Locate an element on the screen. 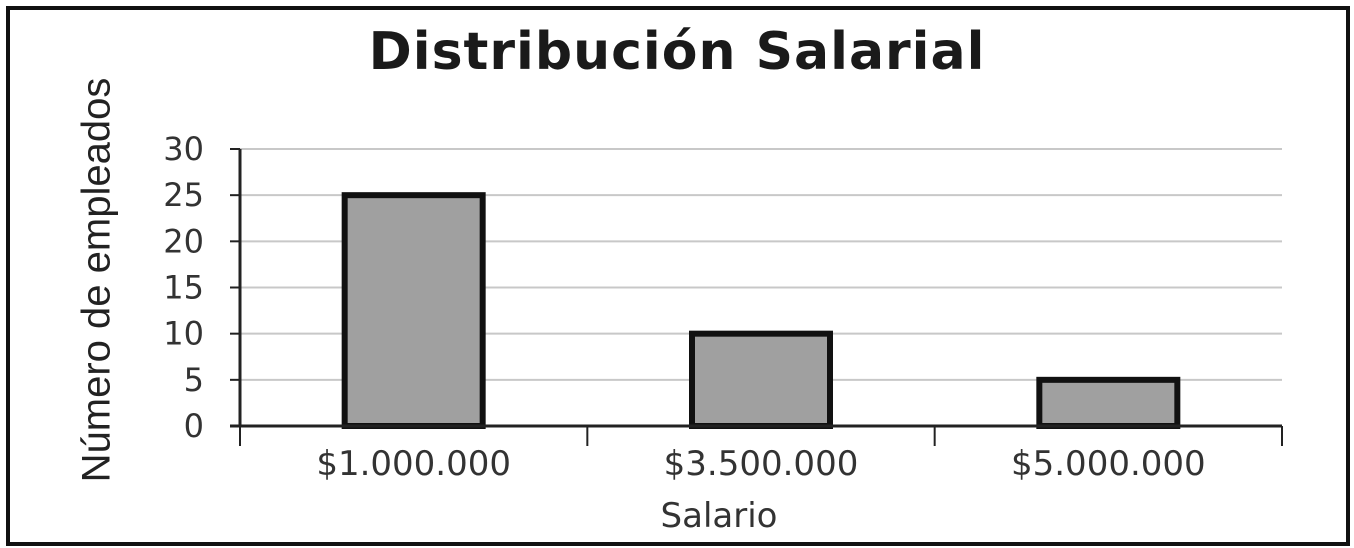 The height and width of the screenshot is (548, 1354). x-tick-labels: $1.000.000 $3.500.000 $5.000.000 is located at coordinates (760, 464).